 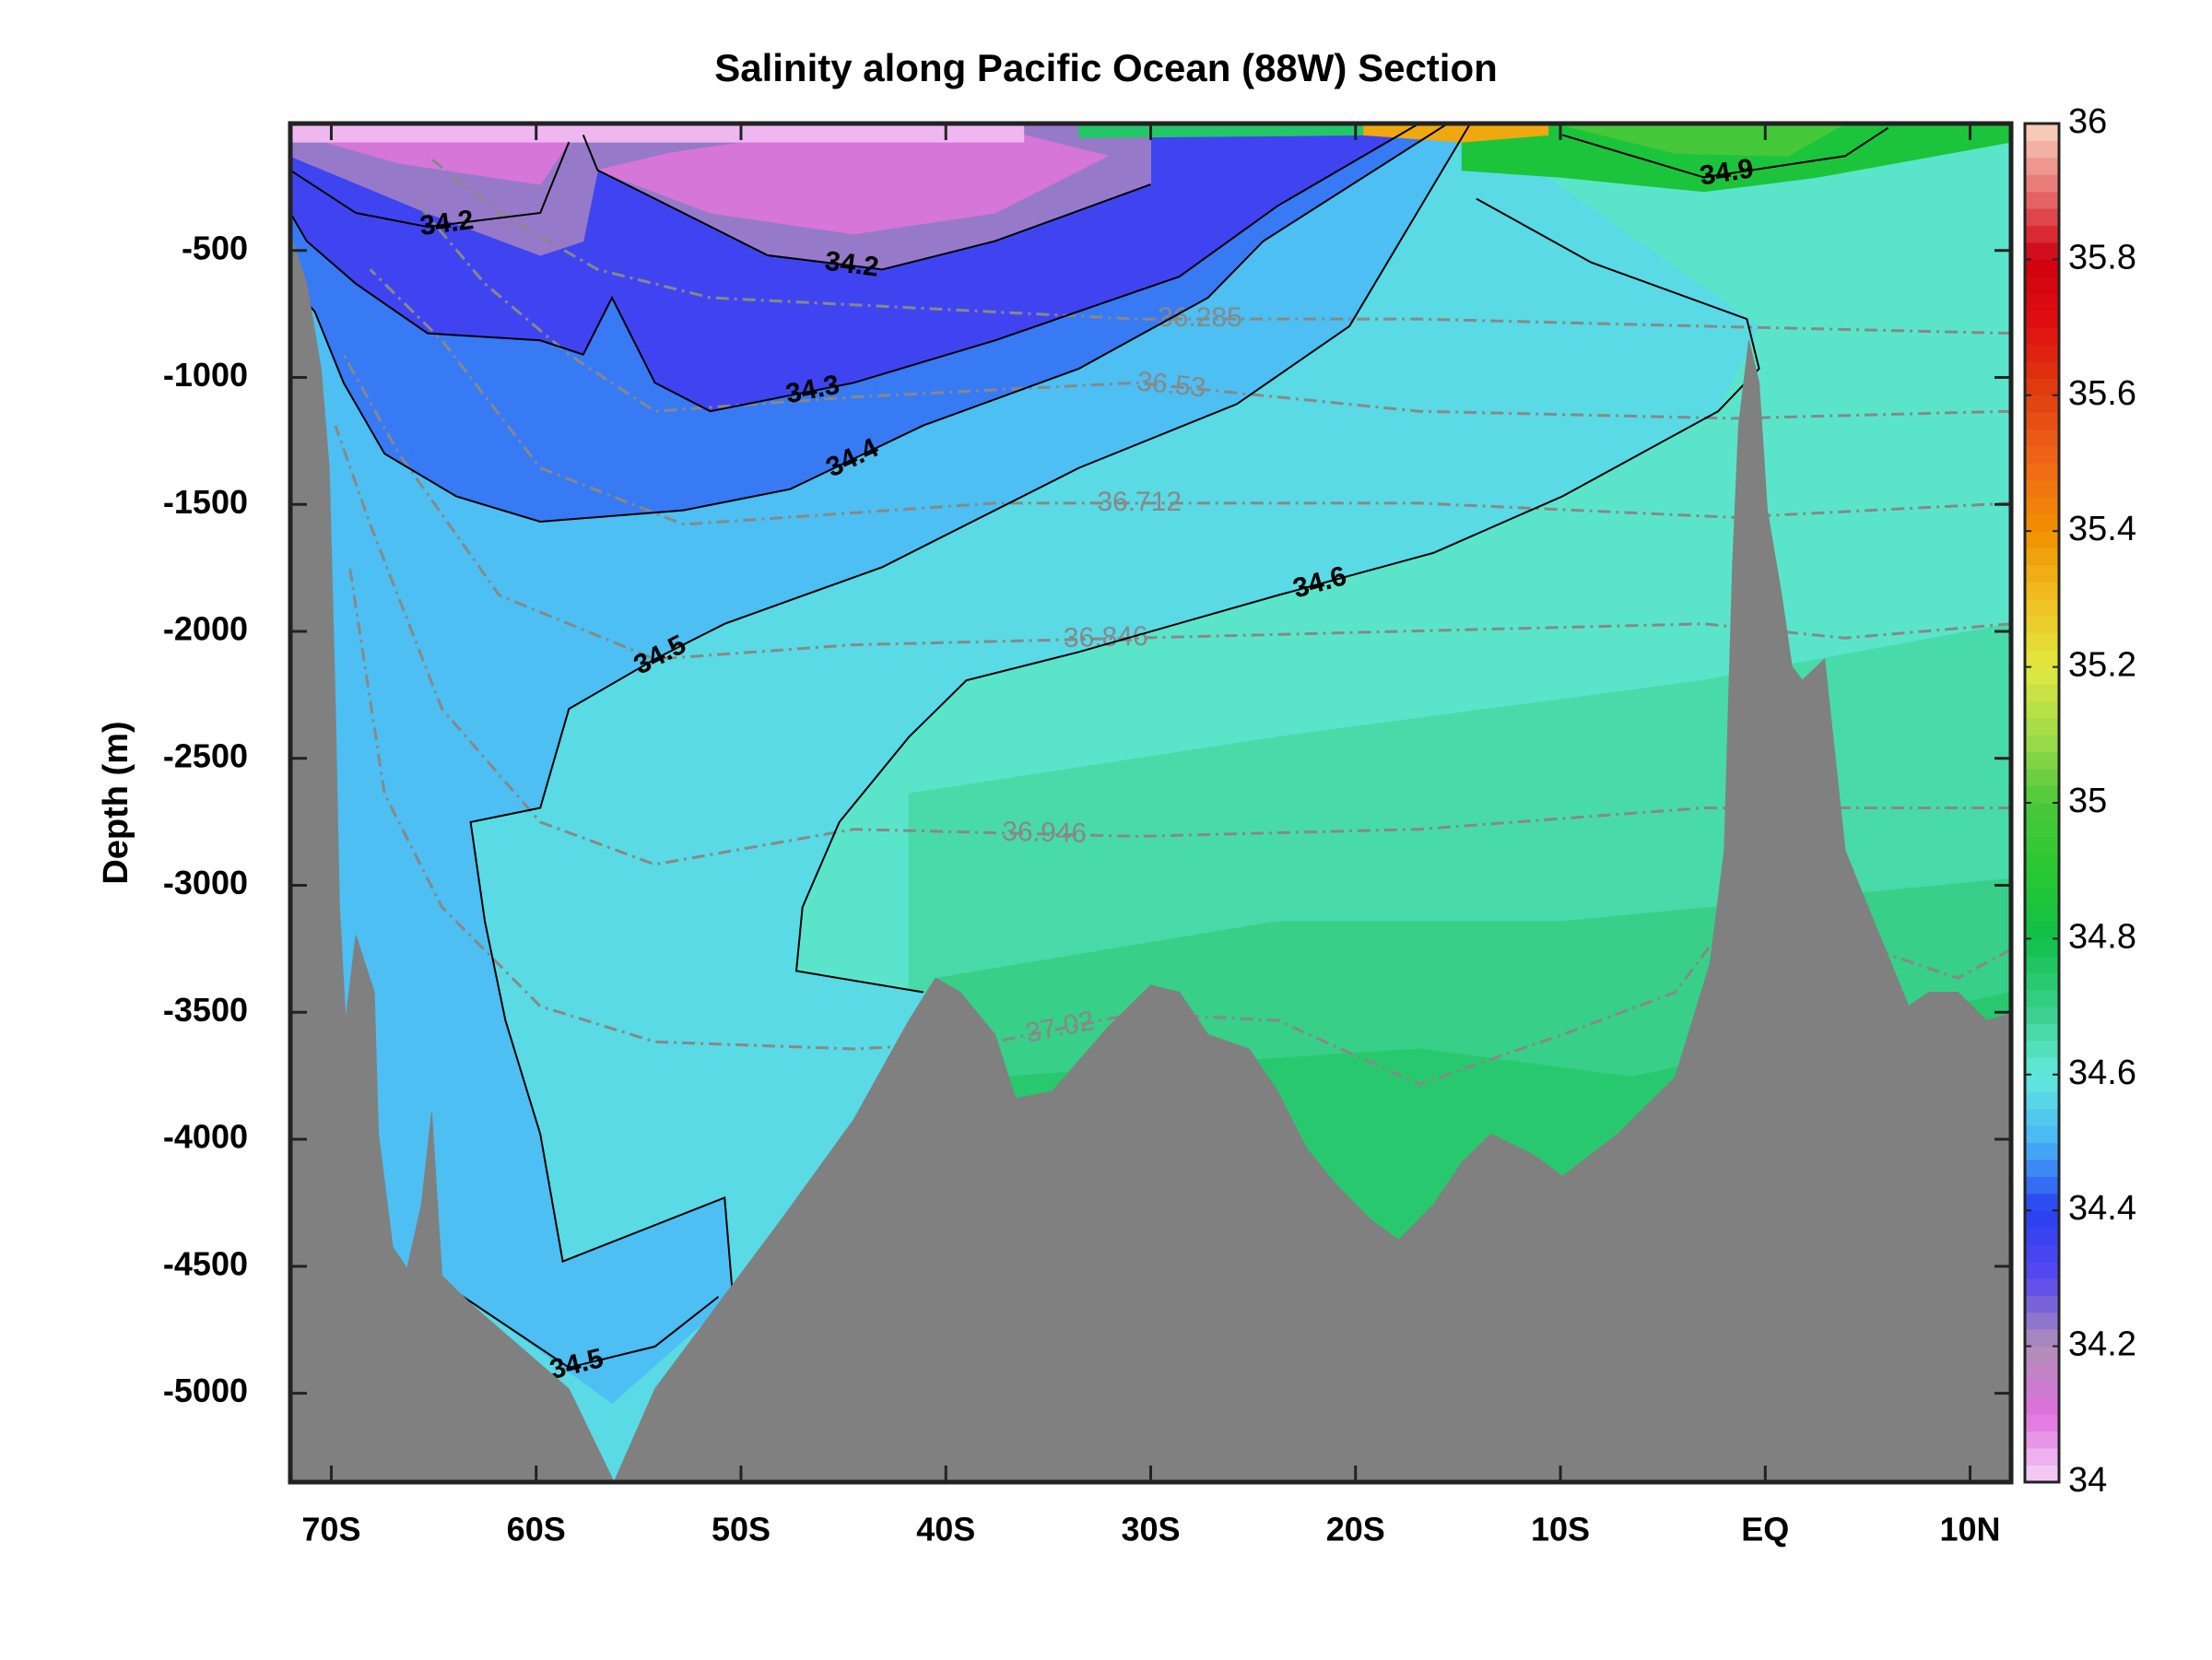 I want to click on x-tick-label: 10N, so click(x=1970, y=1529).